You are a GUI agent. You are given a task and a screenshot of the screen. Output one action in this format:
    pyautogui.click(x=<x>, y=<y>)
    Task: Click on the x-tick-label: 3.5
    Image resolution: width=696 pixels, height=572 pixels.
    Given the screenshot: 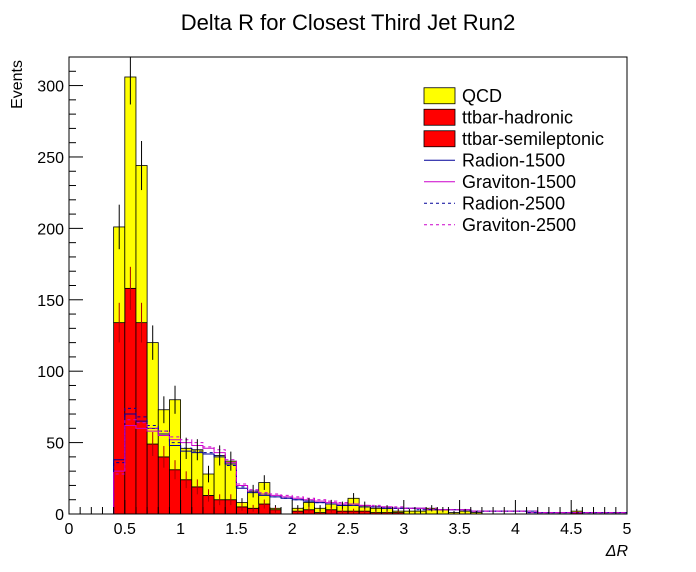 What is the action you would take?
    pyautogui.click(x=459, y=529)
    